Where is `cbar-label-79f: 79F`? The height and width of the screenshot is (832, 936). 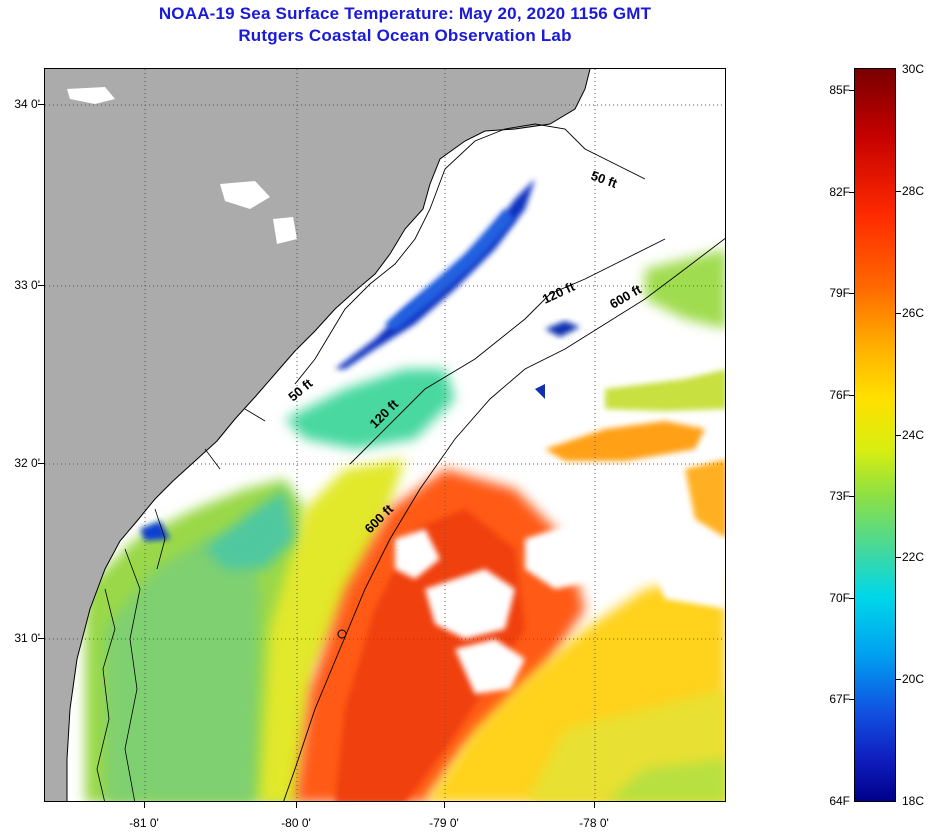 cbar-label-79f: 79F is located at coordinates (839, 293).